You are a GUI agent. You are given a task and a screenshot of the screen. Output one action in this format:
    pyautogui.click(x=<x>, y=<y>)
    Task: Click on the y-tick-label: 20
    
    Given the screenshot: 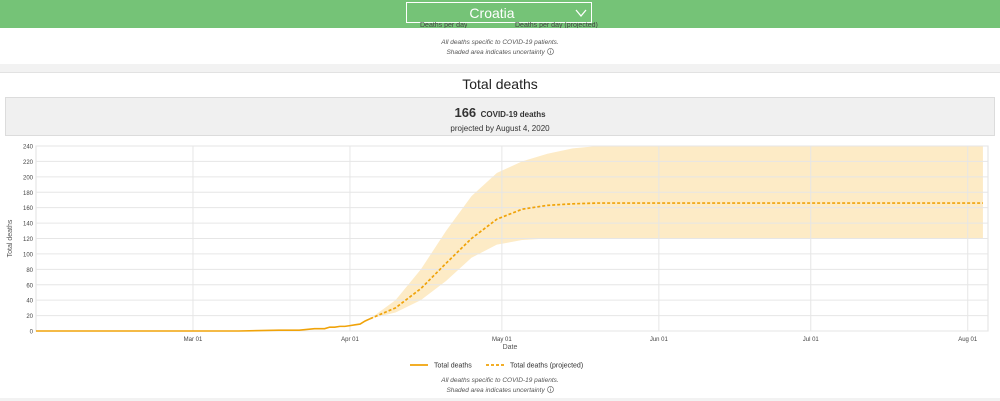 What is the action you would take?
    pyautogui.click(x=29, y=317)
    